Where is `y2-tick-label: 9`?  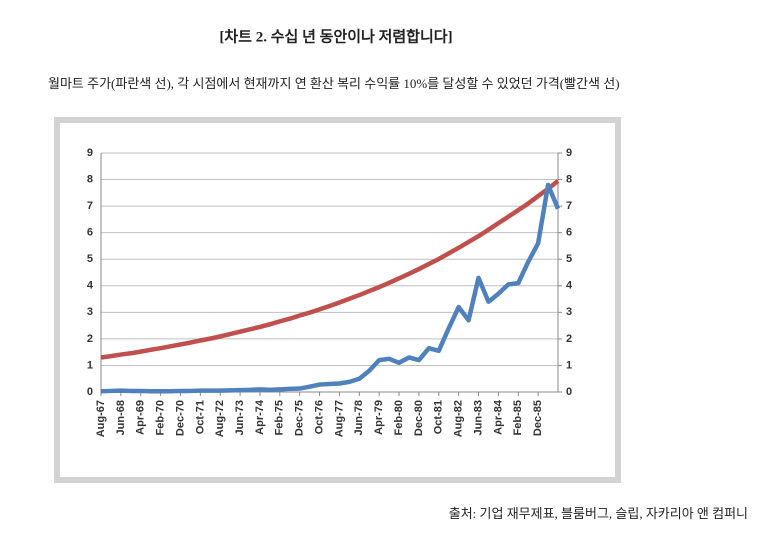 y2-tick-label: 9 is located at coordinates (569, 153).